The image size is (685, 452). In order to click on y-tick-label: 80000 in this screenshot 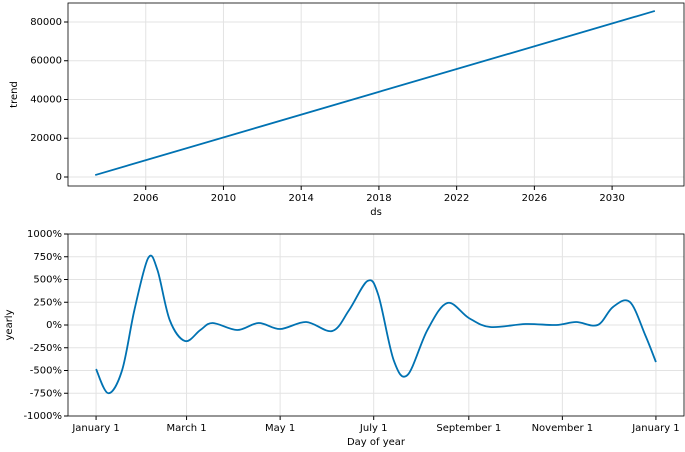, I will do `click(46, 22)`.